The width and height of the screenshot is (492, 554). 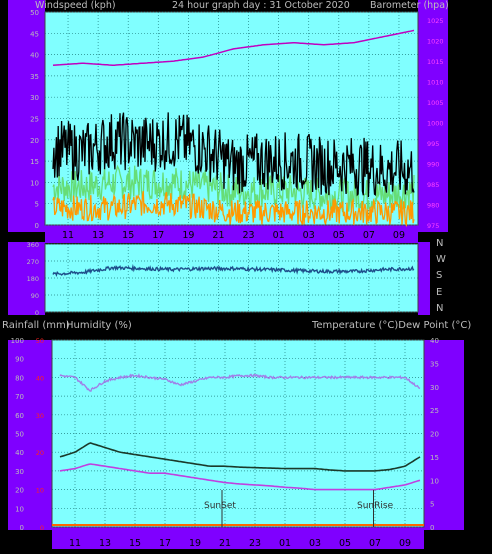 What do you see at coordinates (434, 458) in the screenshot?
I see `temperature-tick-label: 15` at bounding box center [434, 458].